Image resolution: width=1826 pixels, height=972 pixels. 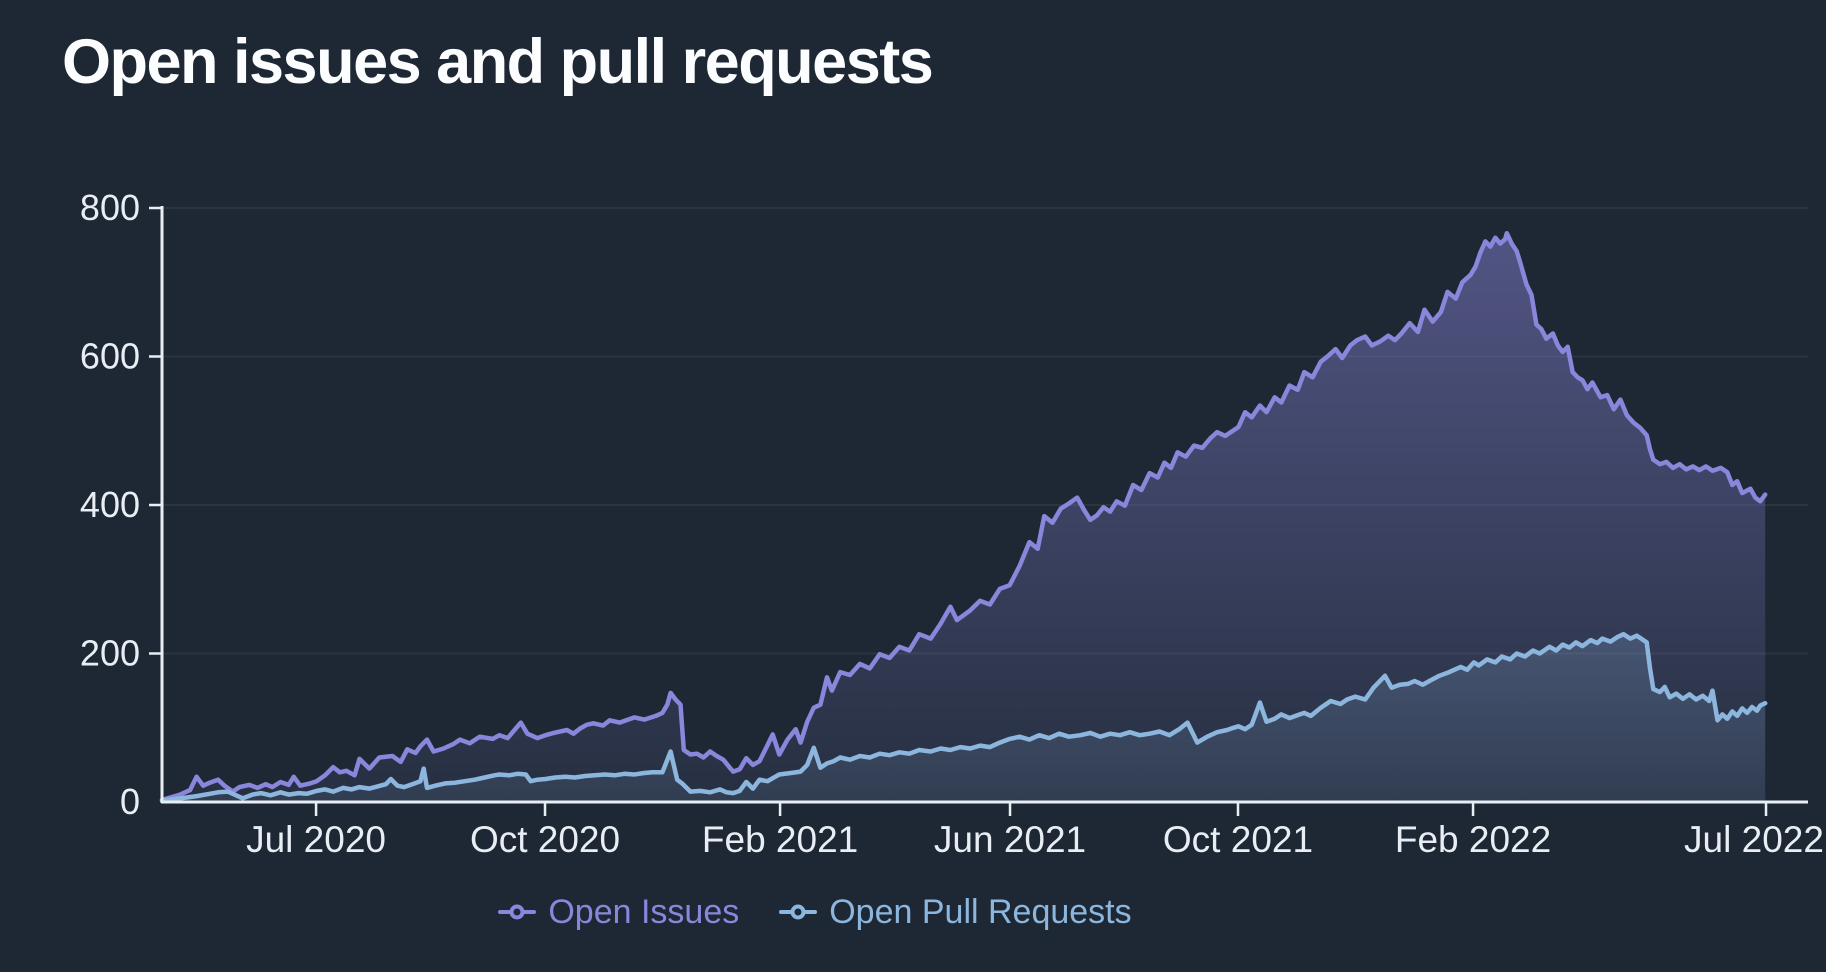 I want to click on legend-label-open-issues: Open Issues, so click(x=644, y=911).